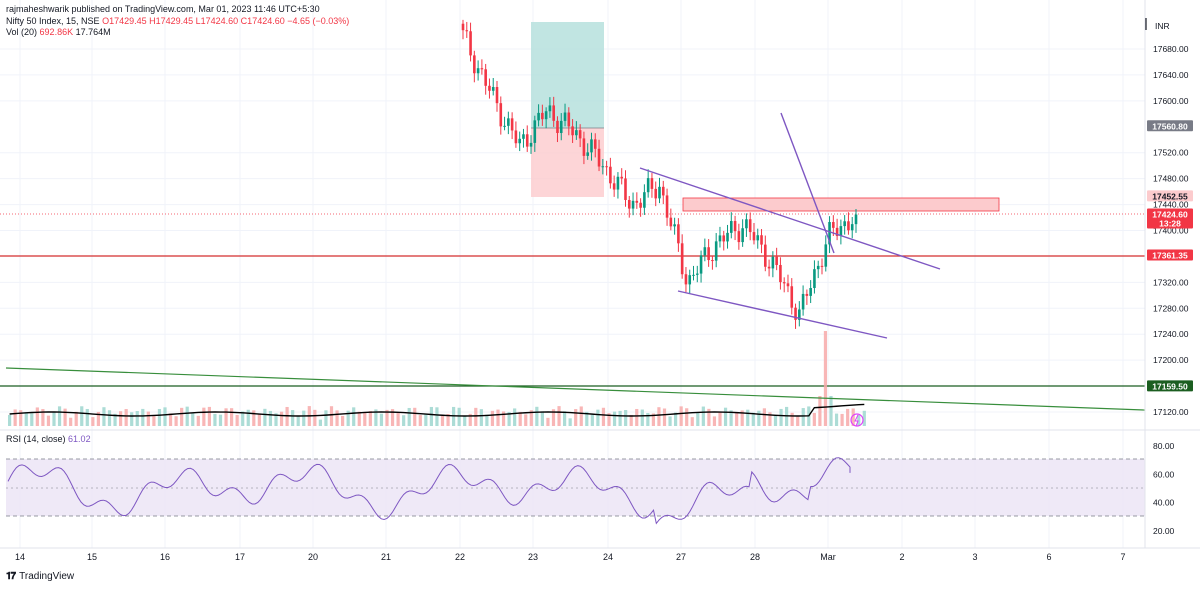 The height and width of the screenshot is (593, 1200). Describe the element at coordinates (22, 32) in the screenshot. I see `volume-label: Vol (20)` at that location.